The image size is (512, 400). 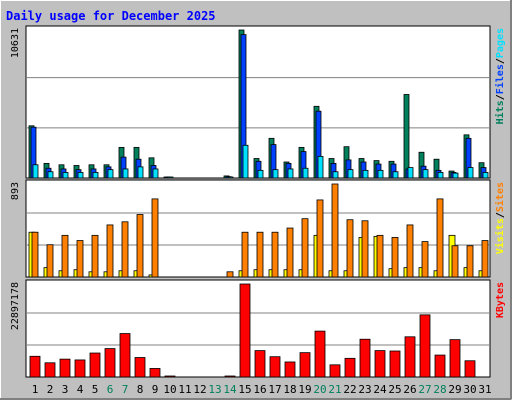 I want to click on day-label-29: 29, so click(x=454, y=389).